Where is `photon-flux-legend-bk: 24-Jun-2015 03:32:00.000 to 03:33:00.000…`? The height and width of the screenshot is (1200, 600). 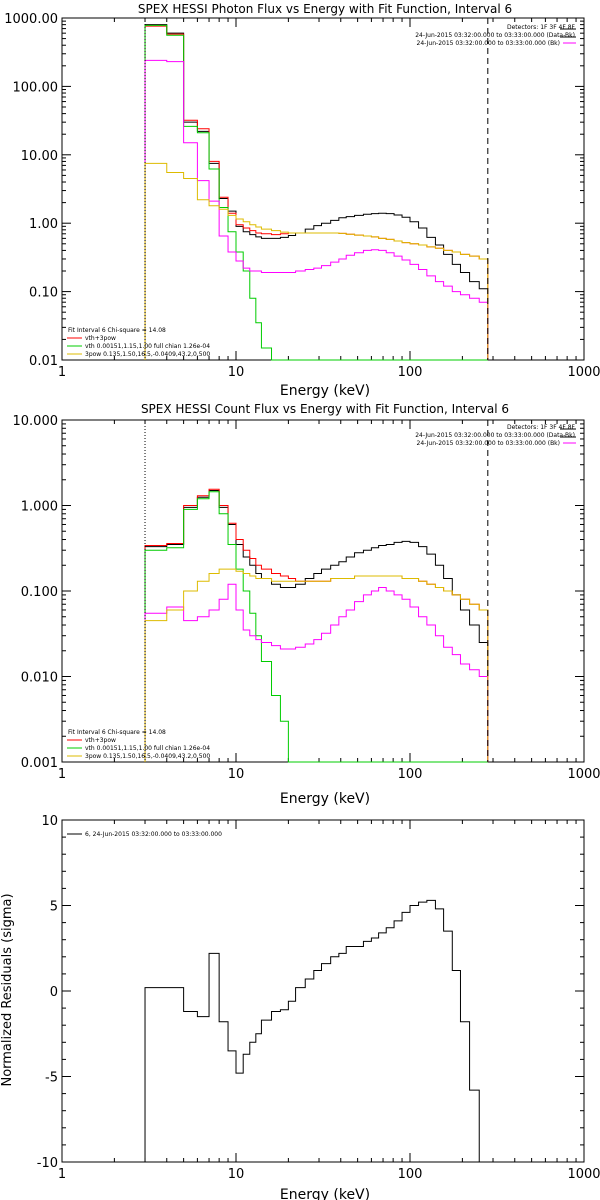 photon-flux-legend-bk: 24-Jun-2015 03:32:00.000 to 03:33:00.000… is located at coordinates (488, 43).